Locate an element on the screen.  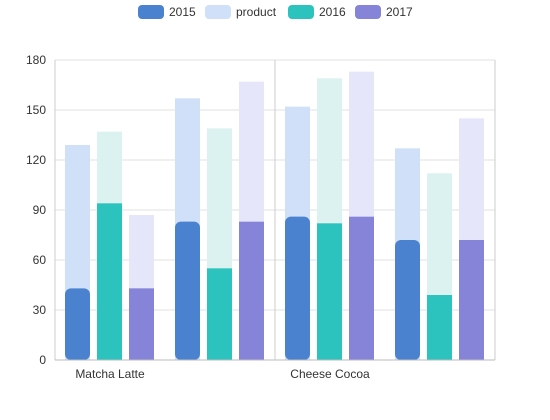
legend-swatch-2015 is located at coordinates (151, 12).